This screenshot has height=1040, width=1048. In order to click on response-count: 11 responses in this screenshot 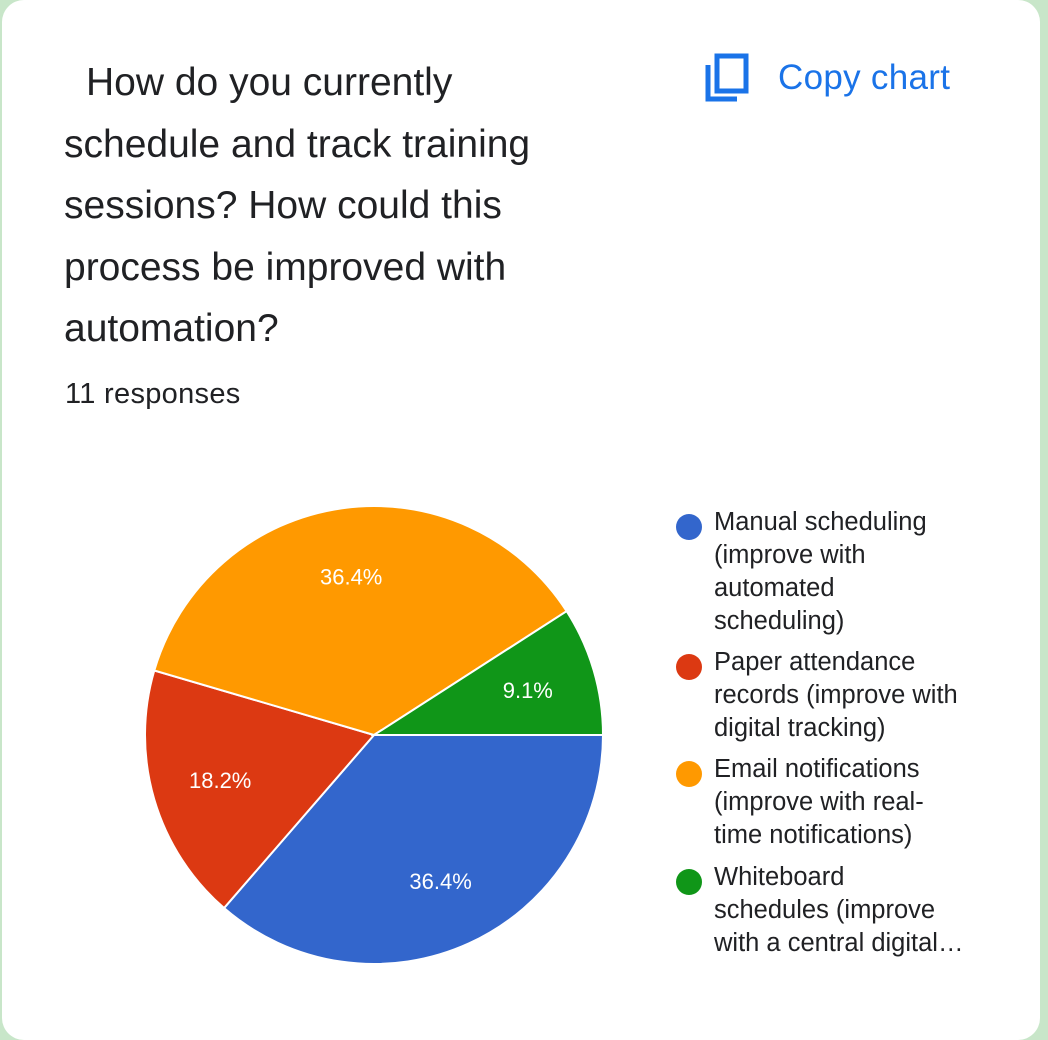, I will do `click(153, 394)`.